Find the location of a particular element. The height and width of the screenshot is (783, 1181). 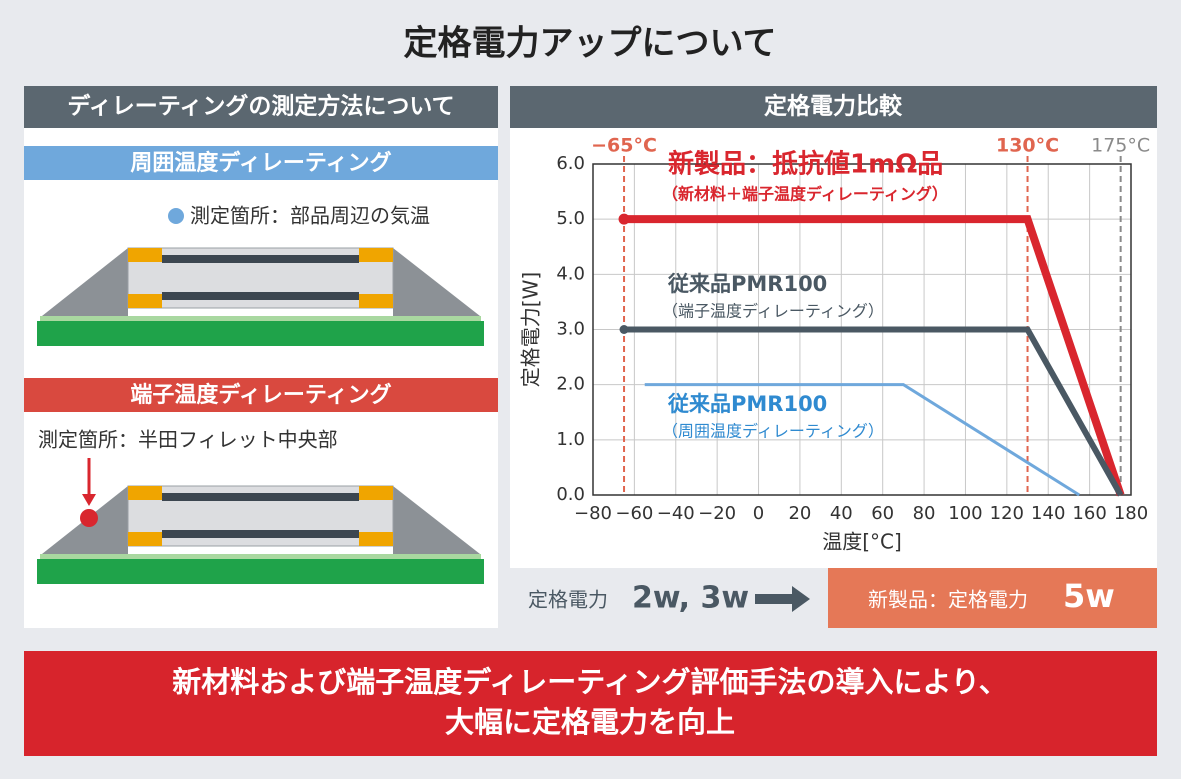

x-tick-label: 160 is located at coordinates (1089, 513).